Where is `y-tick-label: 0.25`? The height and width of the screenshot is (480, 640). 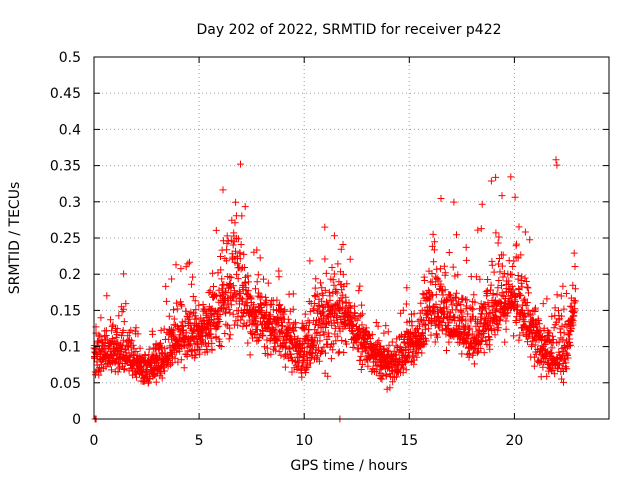
y-tick-label: 0.25 is located at coordinates (65, 239).